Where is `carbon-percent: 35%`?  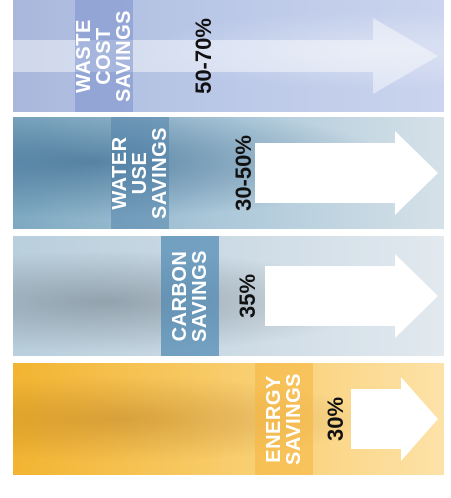 carbon-percent: 35% is located at coordinates (247, 296).